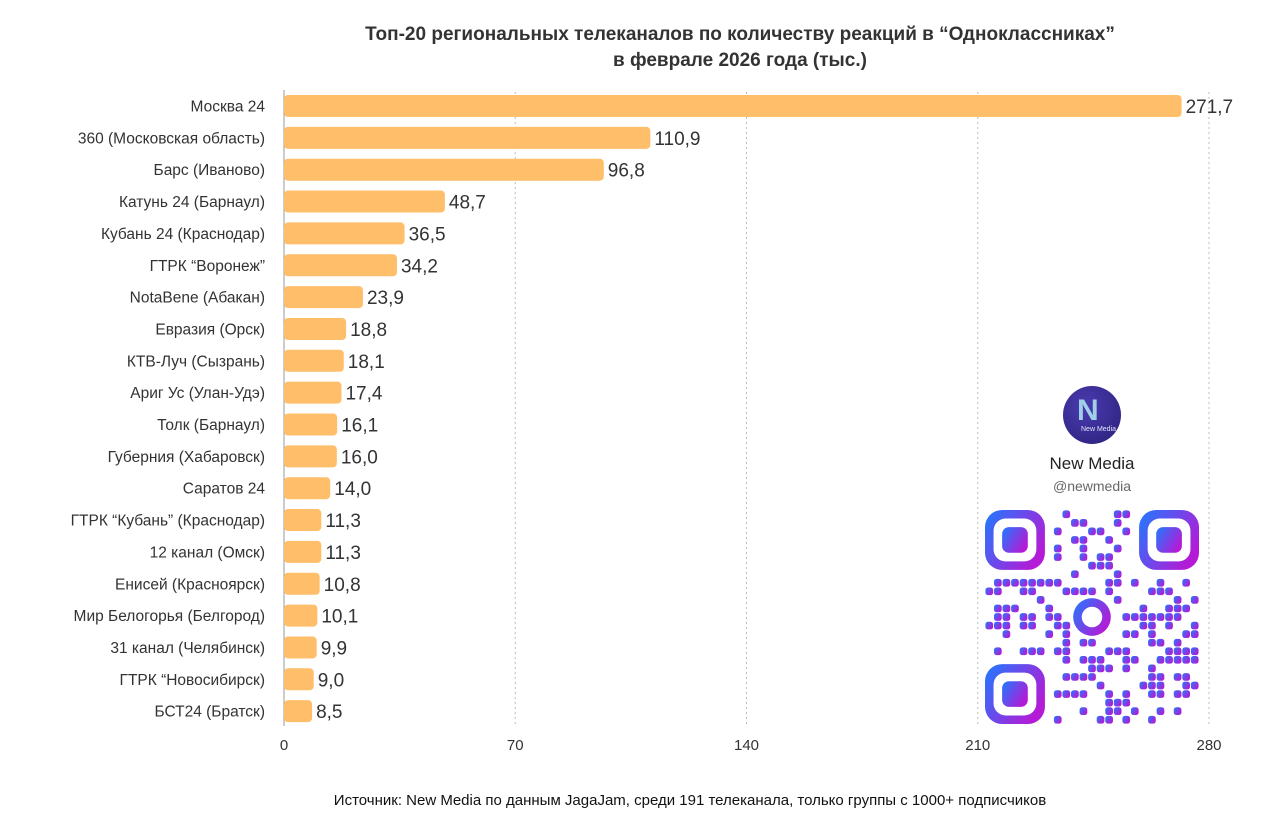  Describe the element at coordinates (169, 616) in the screenshot. I see `category-label: Мир Белогорья (Белгород)` at that location.